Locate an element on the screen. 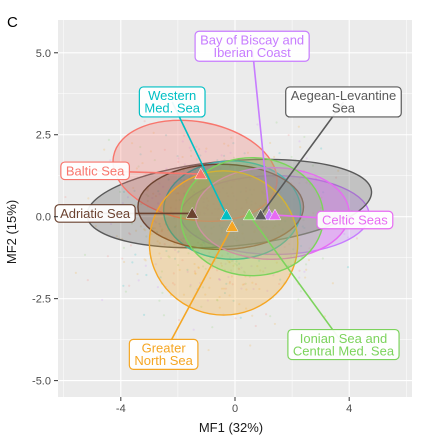  y-tick-label: -2.5 is located at coordinates (41, 300).